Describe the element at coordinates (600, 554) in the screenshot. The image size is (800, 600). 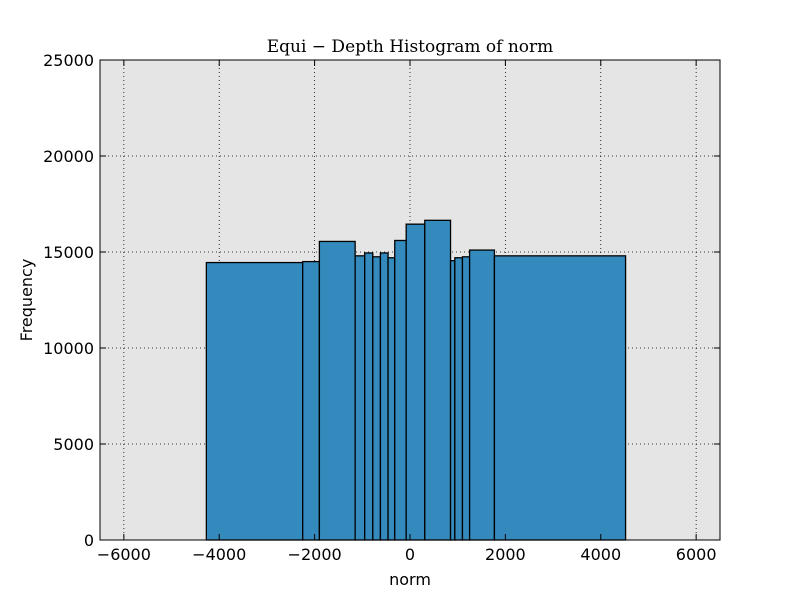
I see `x-tick-label: 4000` at that location.